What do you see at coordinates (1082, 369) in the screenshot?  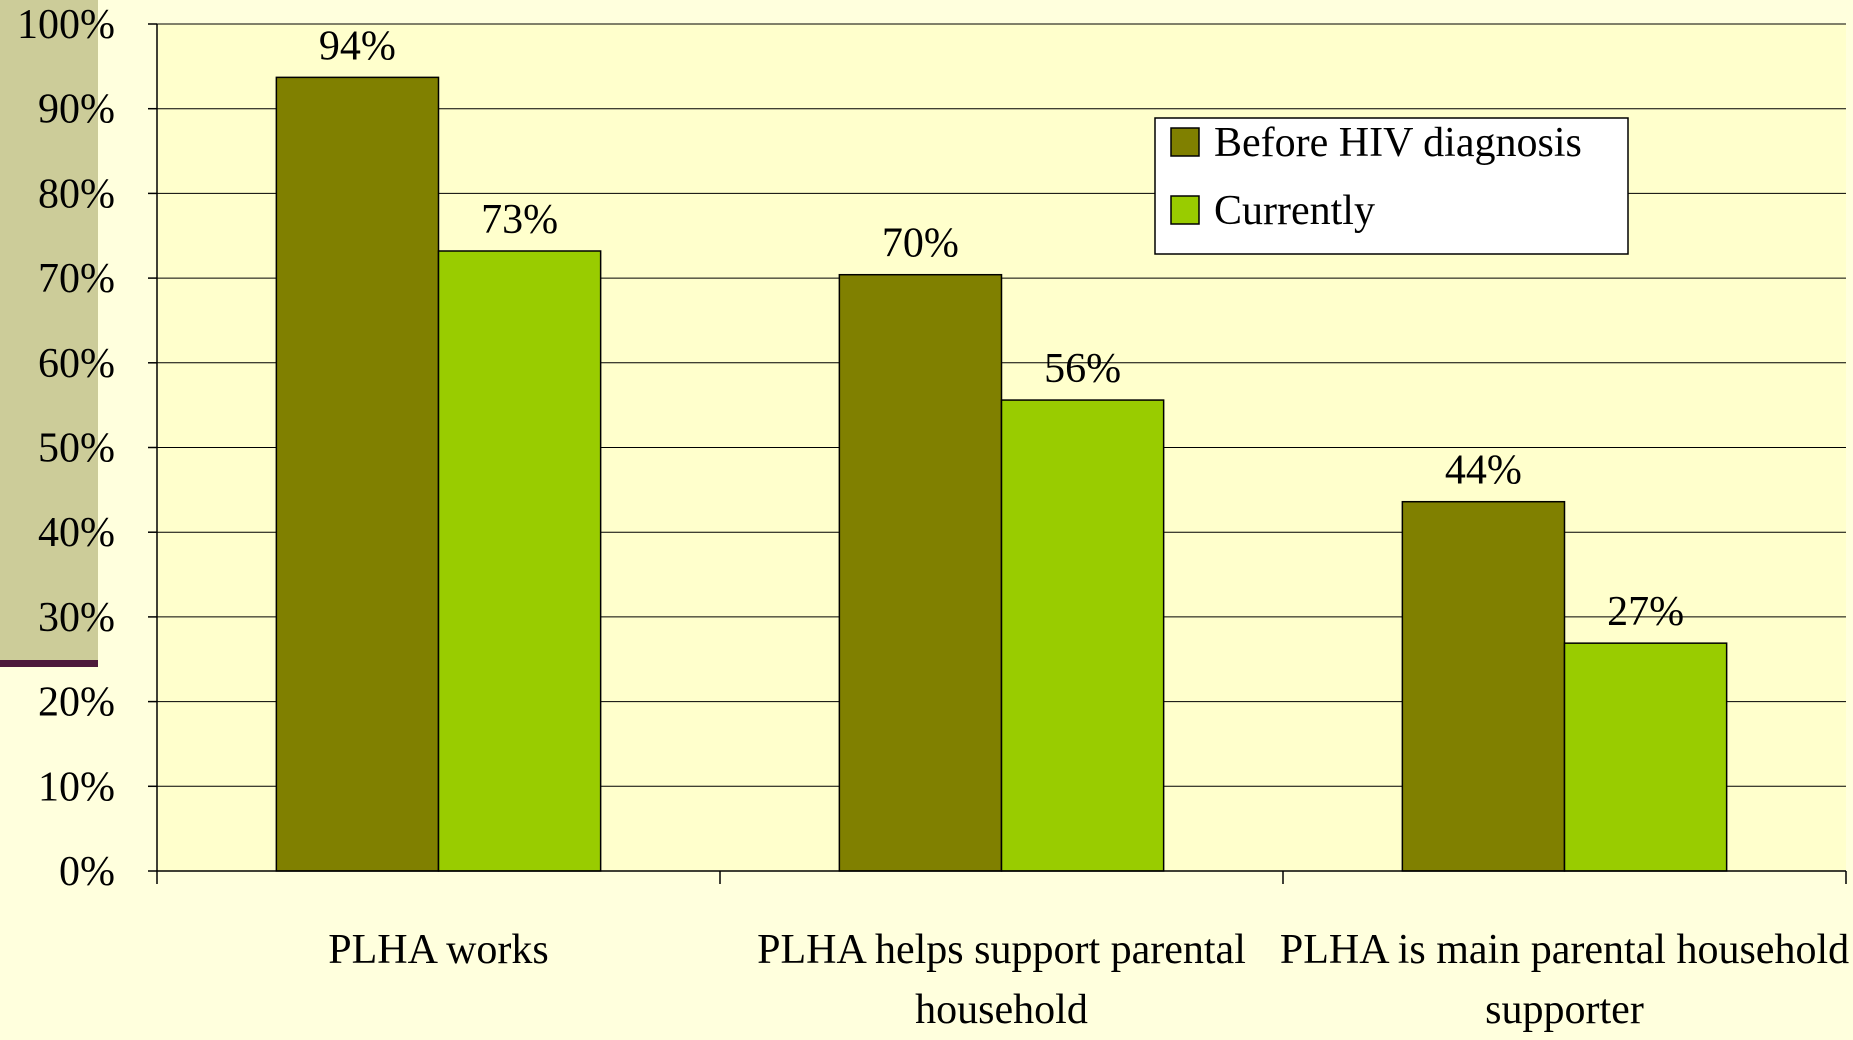 I see `data-label: 56%` at bounding box center [1082, 369].